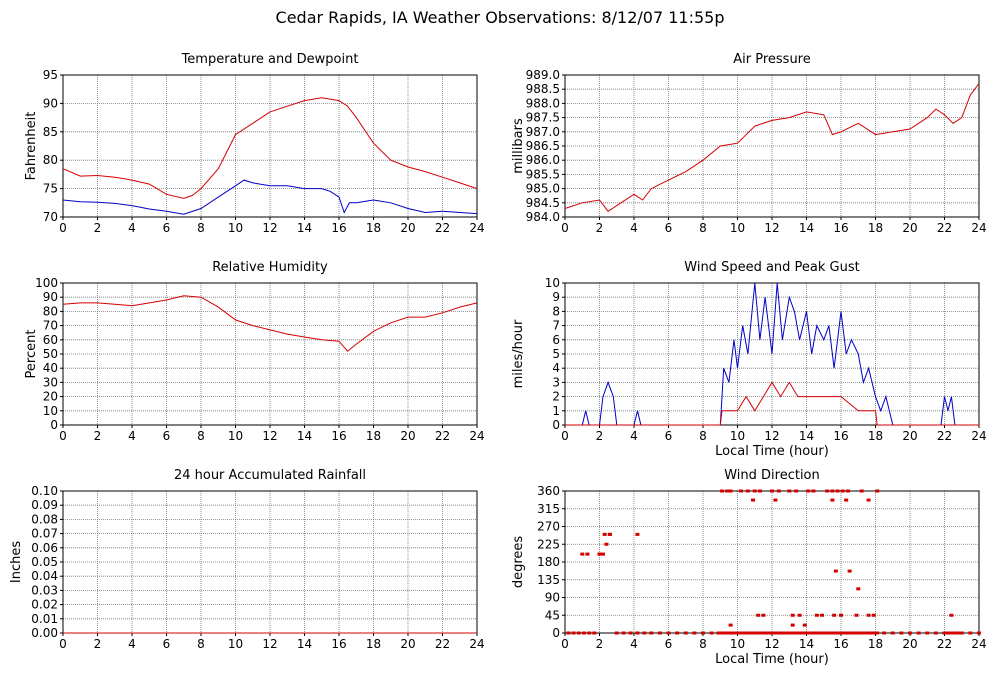 The width and height of the screenshot is (1000, 680). Describe the element at coordinates (737, 644) in the screenshot. I see `x-tick-label: 10` at that location.